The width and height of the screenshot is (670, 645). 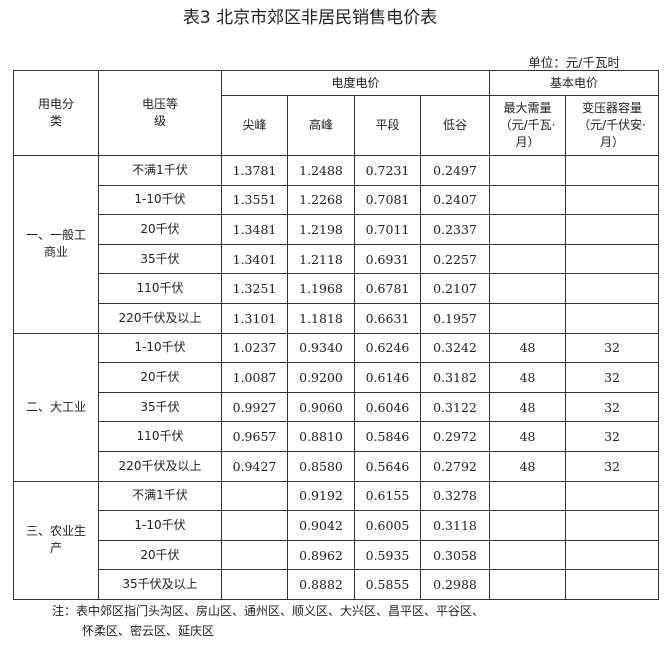 I want to click on table-row: 220千伏及以上 1.3101 1.1818 0.6631 0.1957, so click(x=337, y=318).